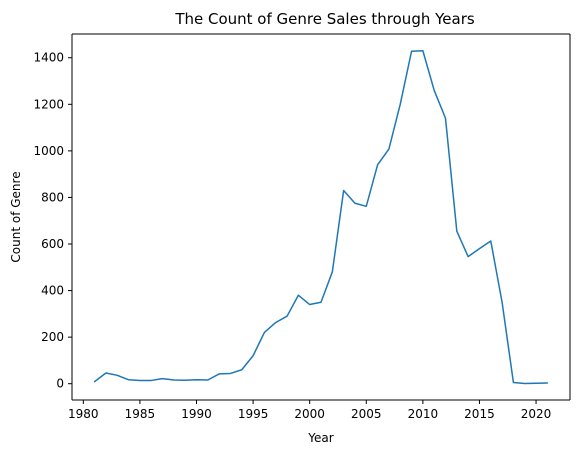 Image resolution: width=580 pixels, height=455 pixels. Describe the element at coordinates (479, 414) in the screenshot. I see `x-tick-label: 2015` at that location.